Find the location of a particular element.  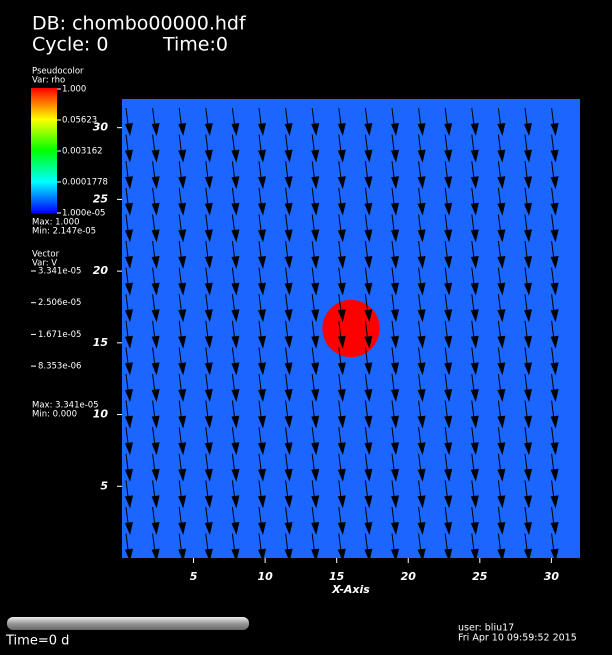

x-tick-label: 30 is located at coordinates (552, 576).